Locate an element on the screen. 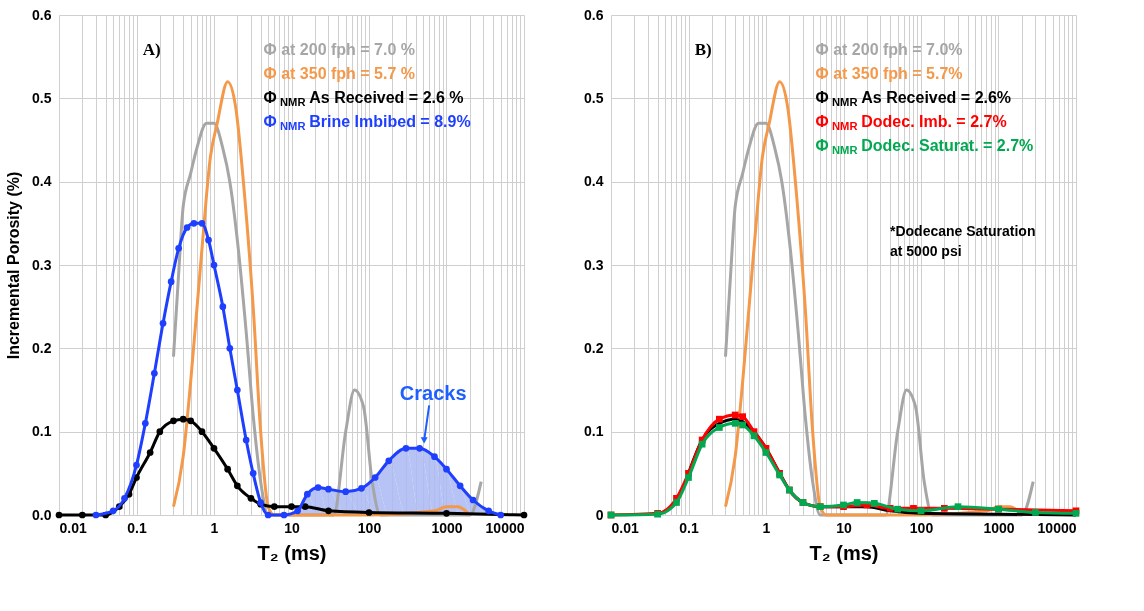 The width and height of the screenshot is (1144, 611). annotation: Cracks is located at coordinates (433, 393).